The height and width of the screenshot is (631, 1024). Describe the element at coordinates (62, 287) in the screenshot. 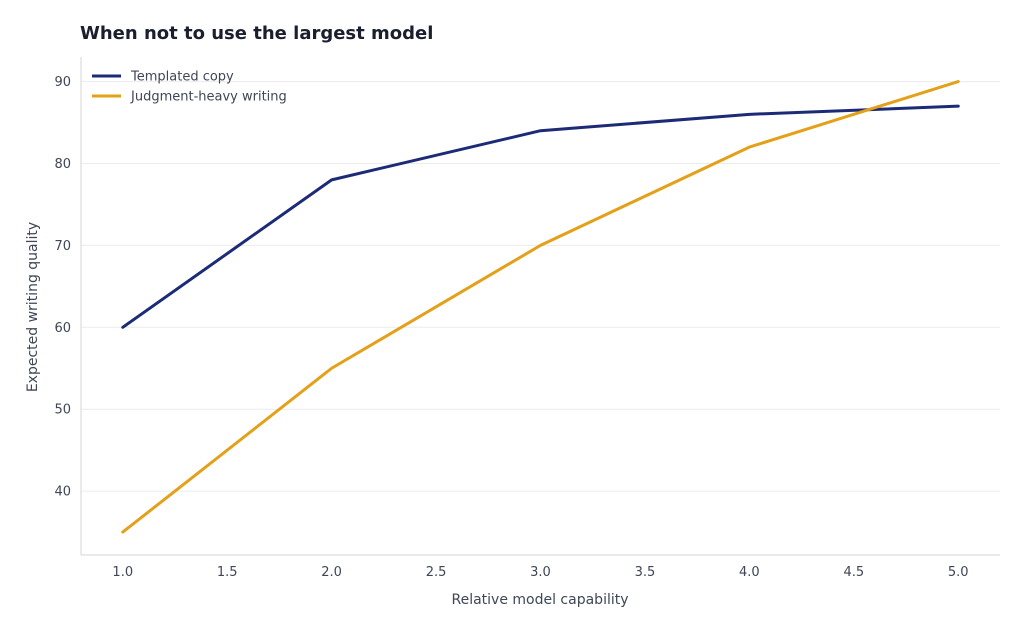

I see `y-tick-labels: 40 50 60 70 80 90` at that location.